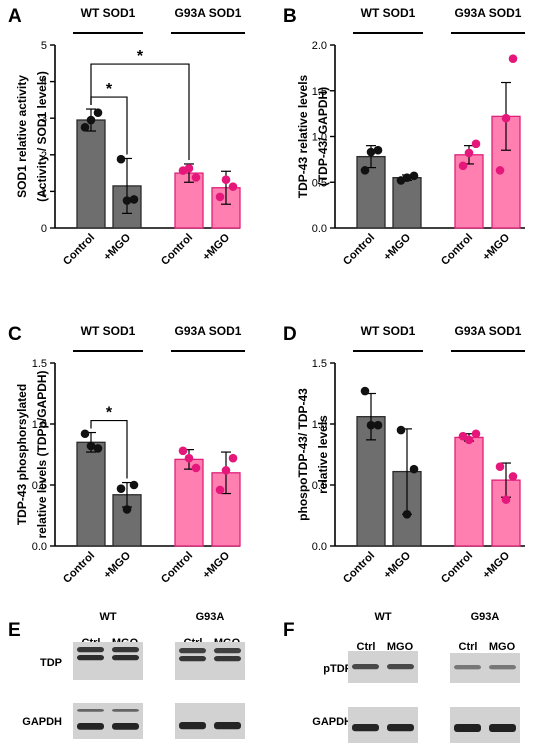  What do you see at coordinates (44, 192) in the screenshot?
I see `y-tick-label: 1` at bounding box center [44, 192].